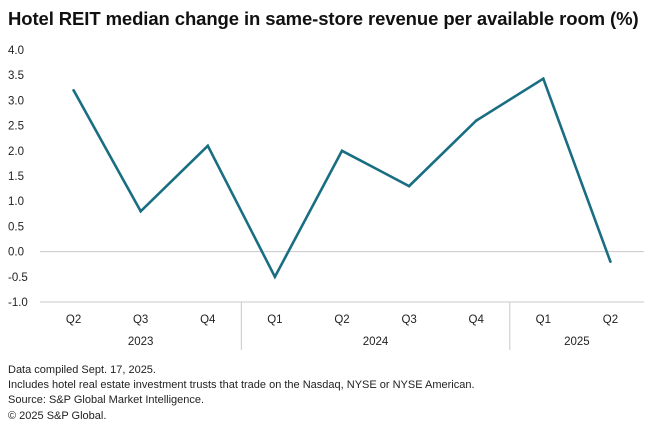  I want to click on note-compiled: Data compiled Sept. 17, 2025., so click(82, 370).